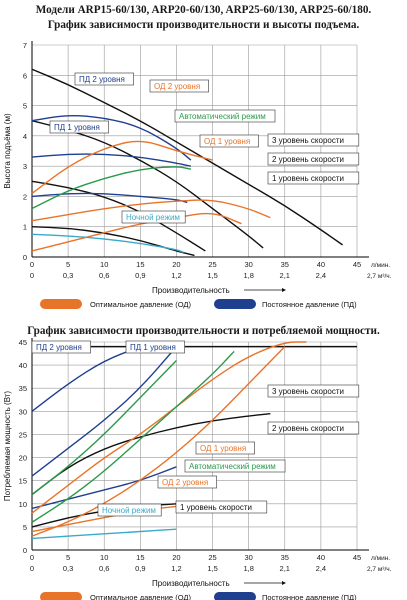  What do you see at coordinates (232, 466) in the screenshot?
I see `series-label: Автоматический режим` at bounding box center [232, 466].